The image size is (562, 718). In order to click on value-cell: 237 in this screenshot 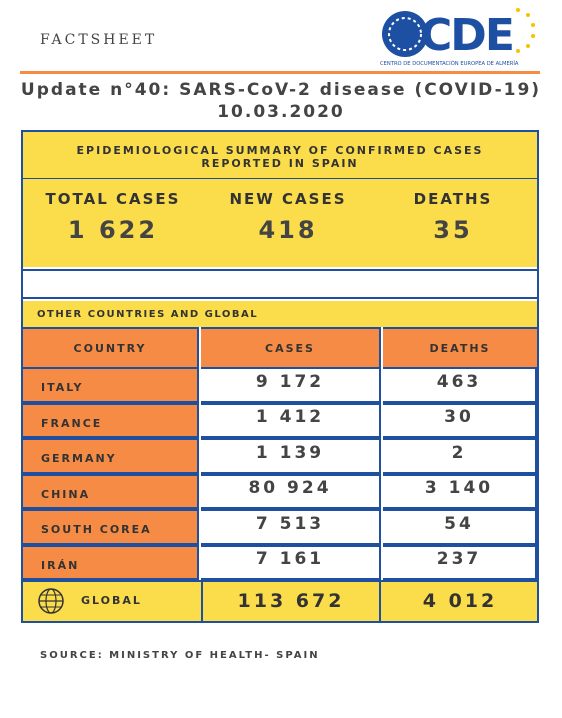, I will do `click(460, 562)`.